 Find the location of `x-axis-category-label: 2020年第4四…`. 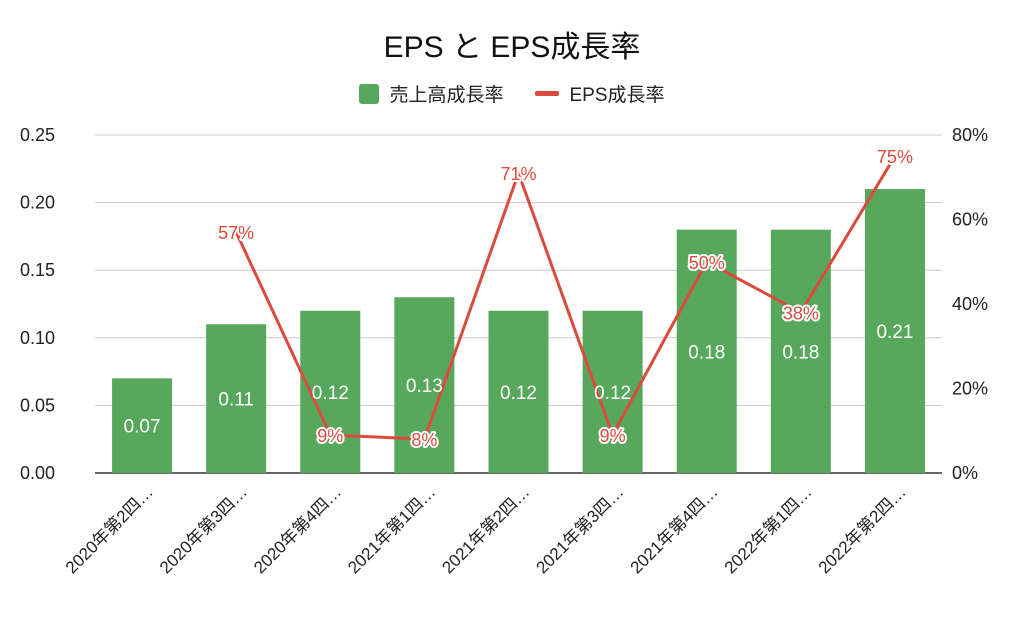

x-axis-category-label: 2020年第4四… is located at coordinates (297, 529).